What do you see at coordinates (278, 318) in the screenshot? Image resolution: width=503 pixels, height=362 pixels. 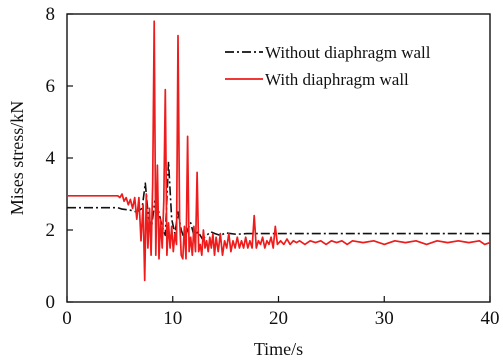 I see `x-tick-label: 20` at bounding box center [278, 318].